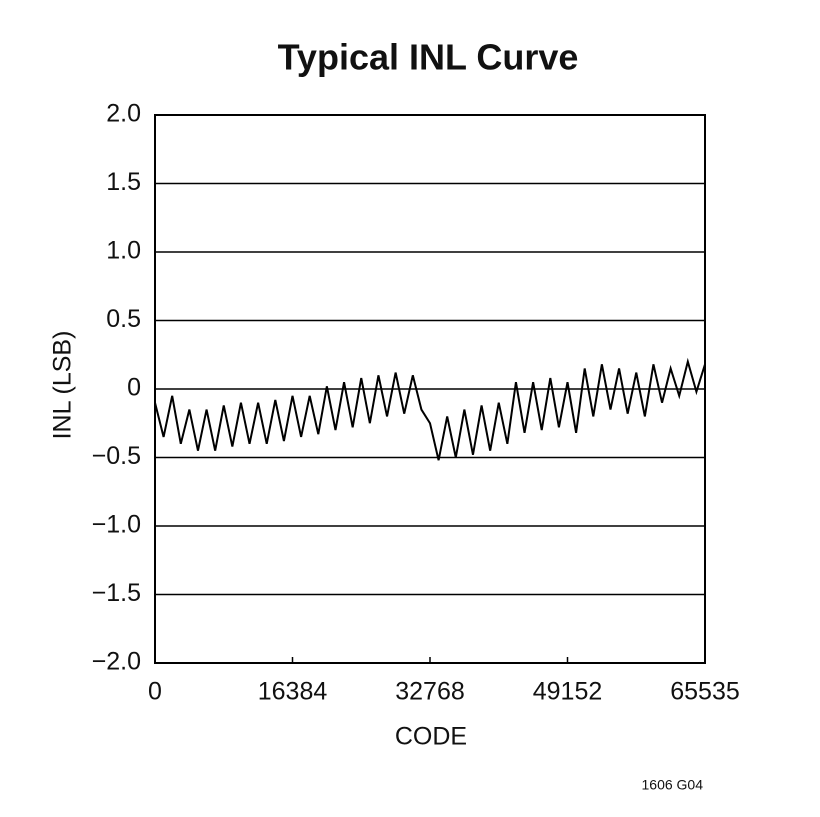 This screenshot has height=817, width=820. I want to click on y-tick-label: 0.5, so click(123, 319).